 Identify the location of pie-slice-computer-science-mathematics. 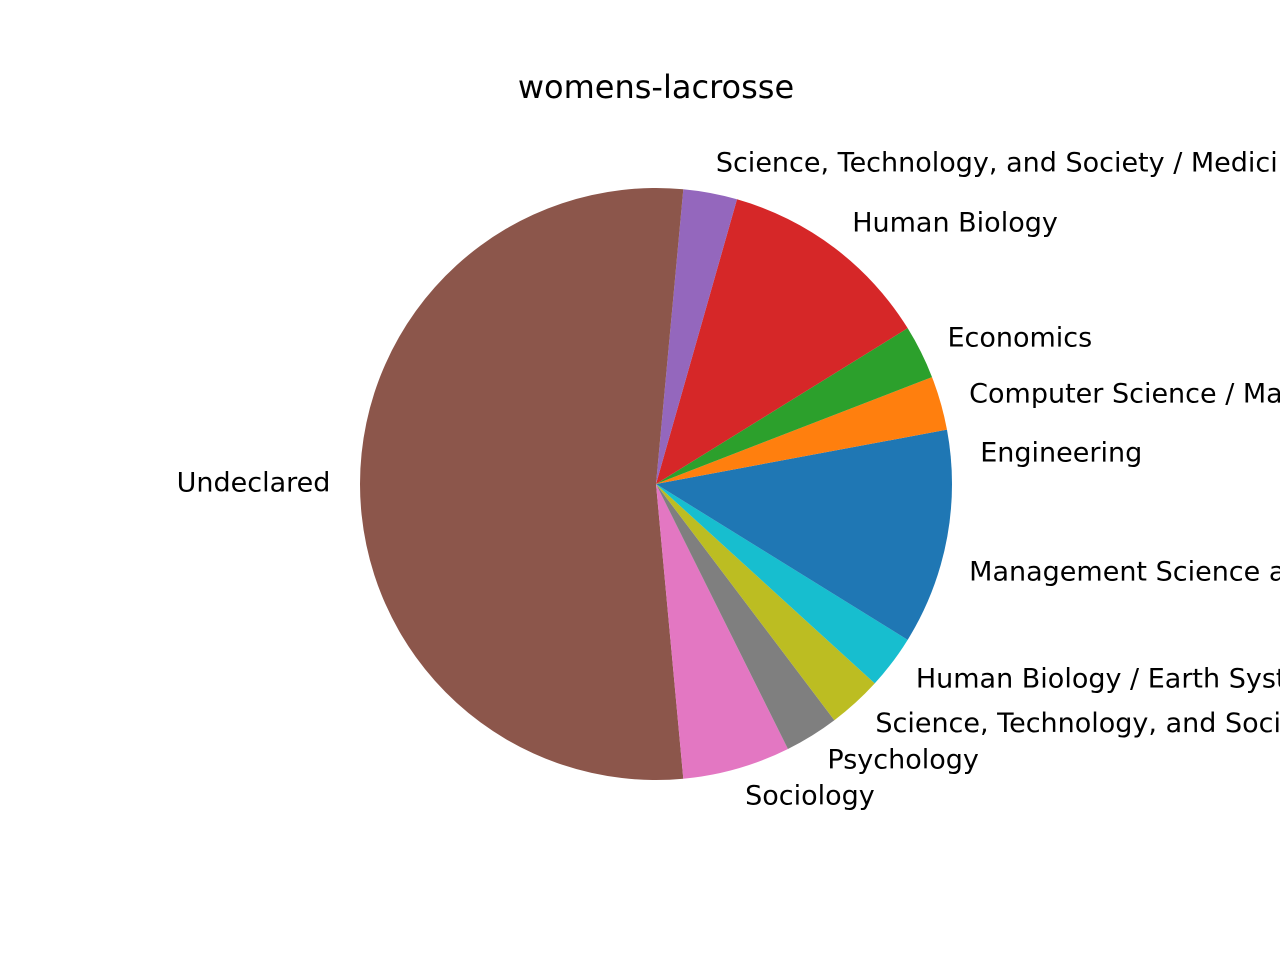
(801, 430).